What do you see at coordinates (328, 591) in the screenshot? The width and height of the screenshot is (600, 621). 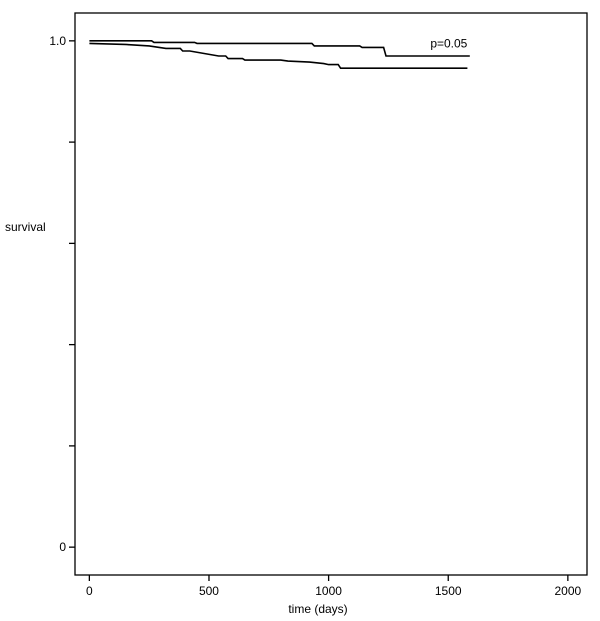 I see `x-tick-label-2: 1000` at bounding box center [328, 591].